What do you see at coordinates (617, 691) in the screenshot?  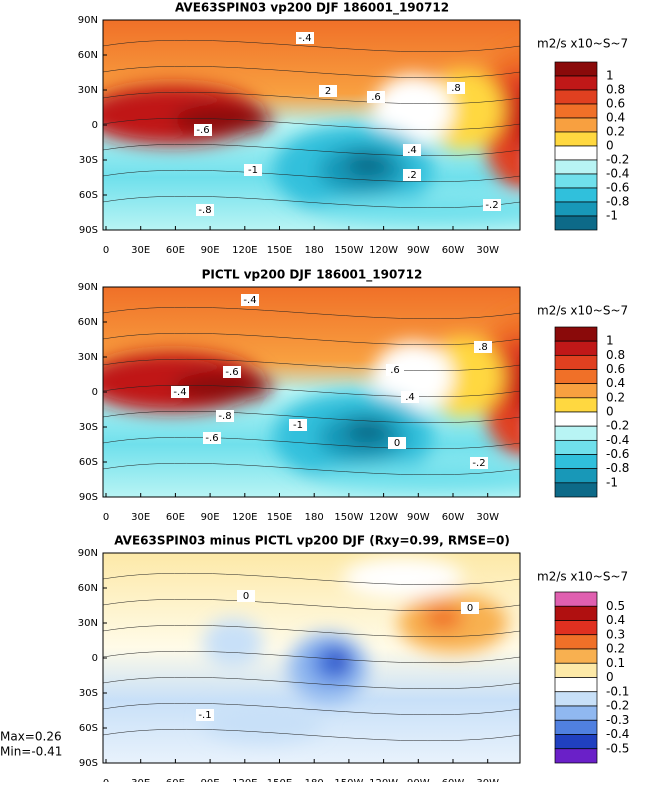 I see `colorbar-label: -0.1` at bounding box center [617, 691].